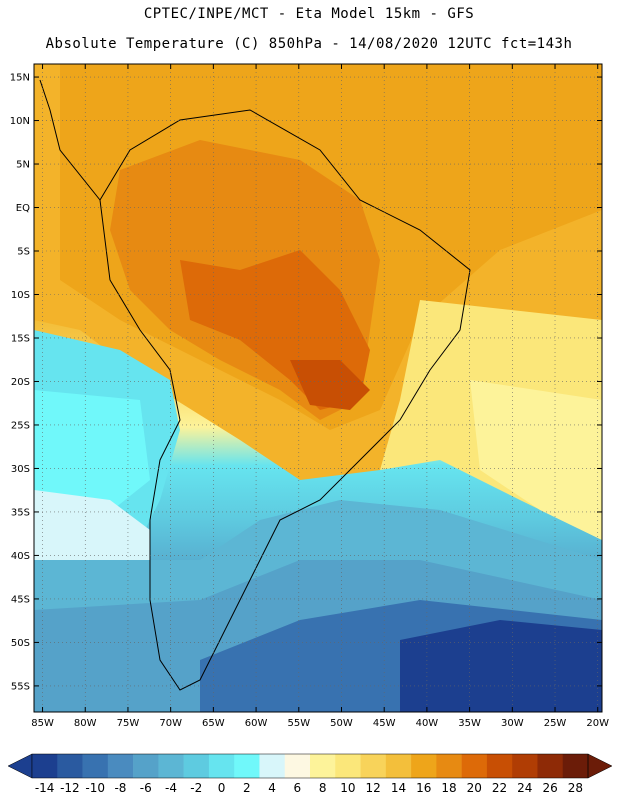 Image resolution: width=618 pixels, height=800 pixels. What do you see at coordinates (213, 723) in the screenshot?
I see `lon-label: 65W` at bounding box center [213, 723].